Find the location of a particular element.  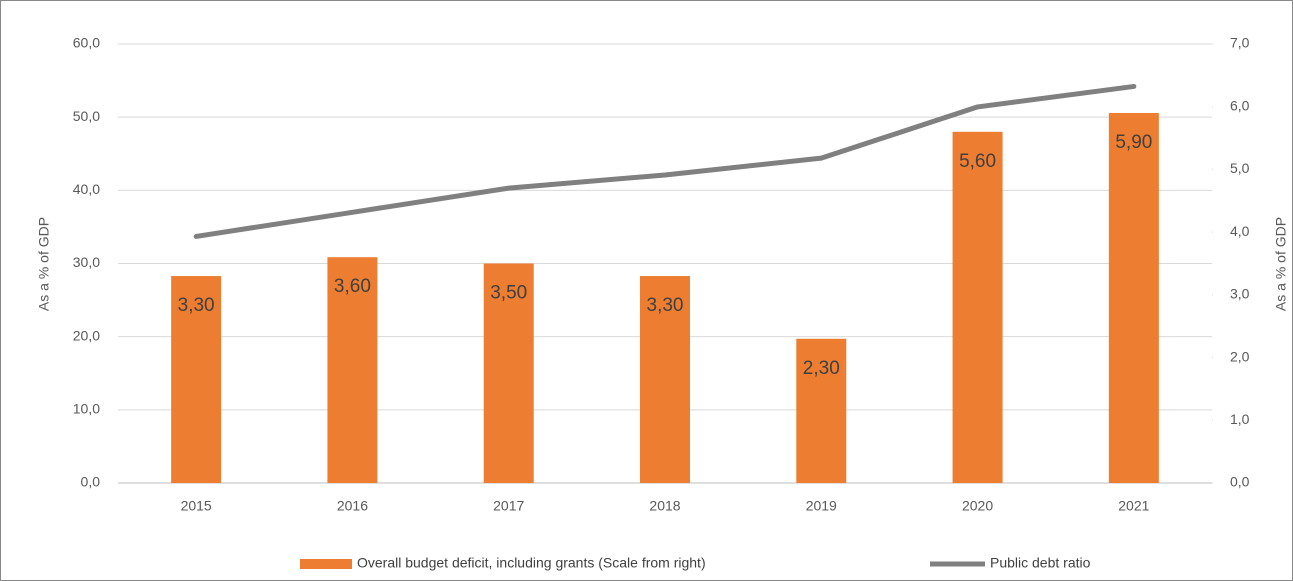

x-tick-label: 2016 is located at coordinates (352, 506).